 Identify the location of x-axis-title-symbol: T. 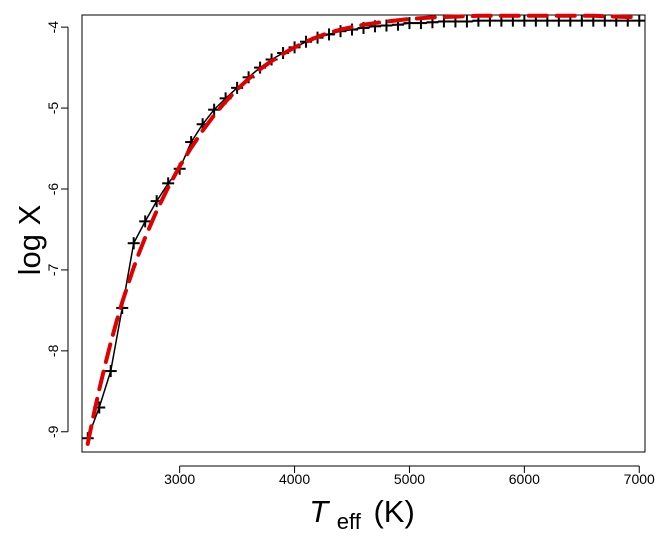
(319, 511).